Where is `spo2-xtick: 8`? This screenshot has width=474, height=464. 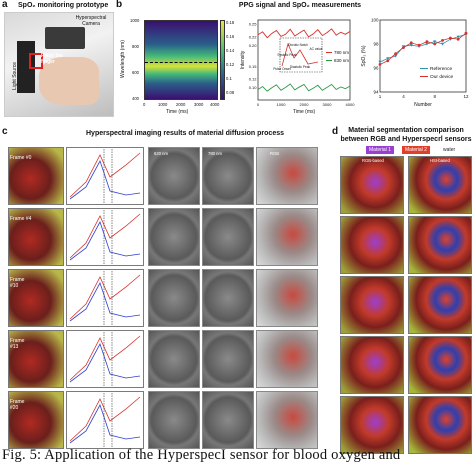 spo2-xtick: 8 is located at coordinates (434, 96).